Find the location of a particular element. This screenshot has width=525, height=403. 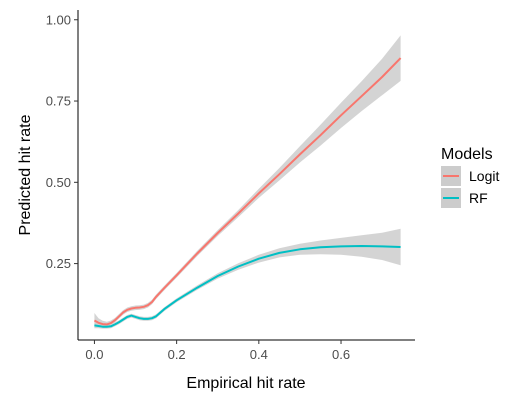

y-tick-label: 0.50 is located at coordinates (58, 182).